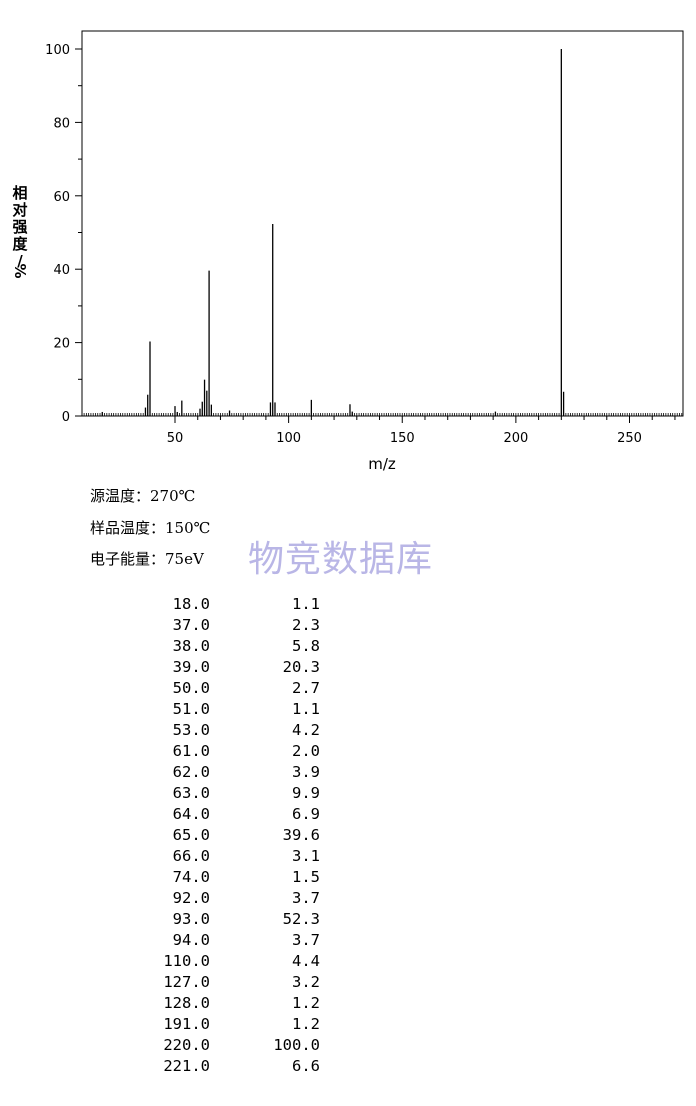 The width and height of the screenshot is (696, 1106). I want to click on table-row: 38.0 5.8, so click(225, 646).